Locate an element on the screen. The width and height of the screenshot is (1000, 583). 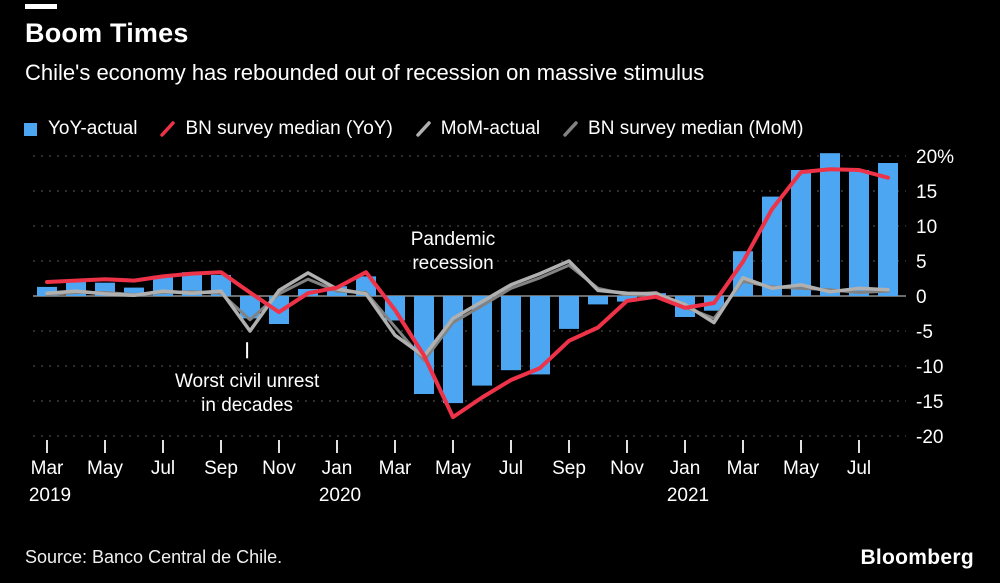
bar-oct-2019 is located at coordinates (250, 307).